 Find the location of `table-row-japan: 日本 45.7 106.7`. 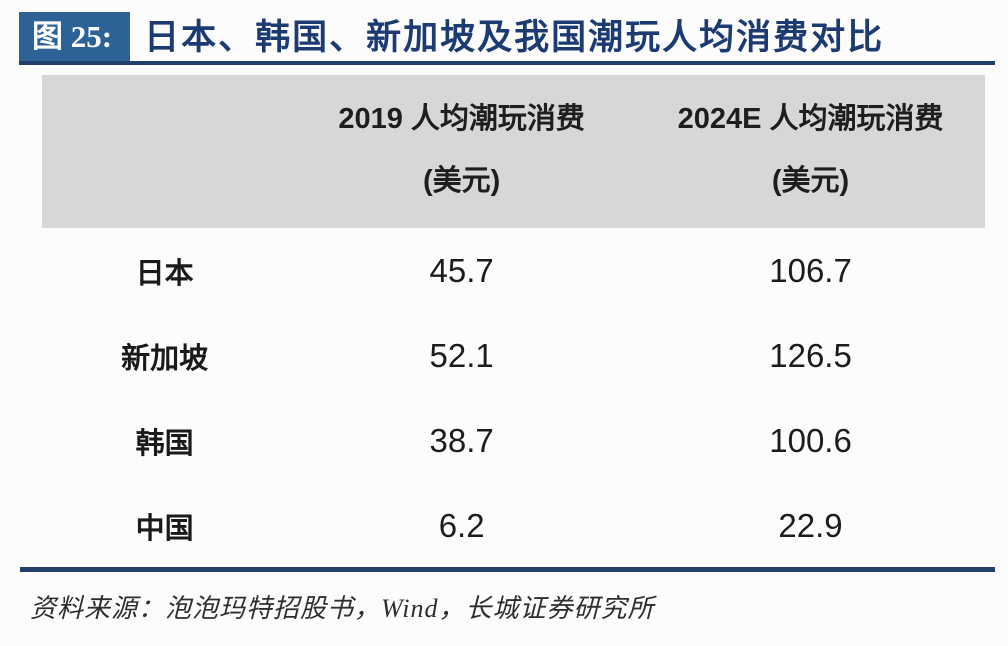

table-row-japan: 日本 45.7 106.7 is located at coordinates (513, 270).